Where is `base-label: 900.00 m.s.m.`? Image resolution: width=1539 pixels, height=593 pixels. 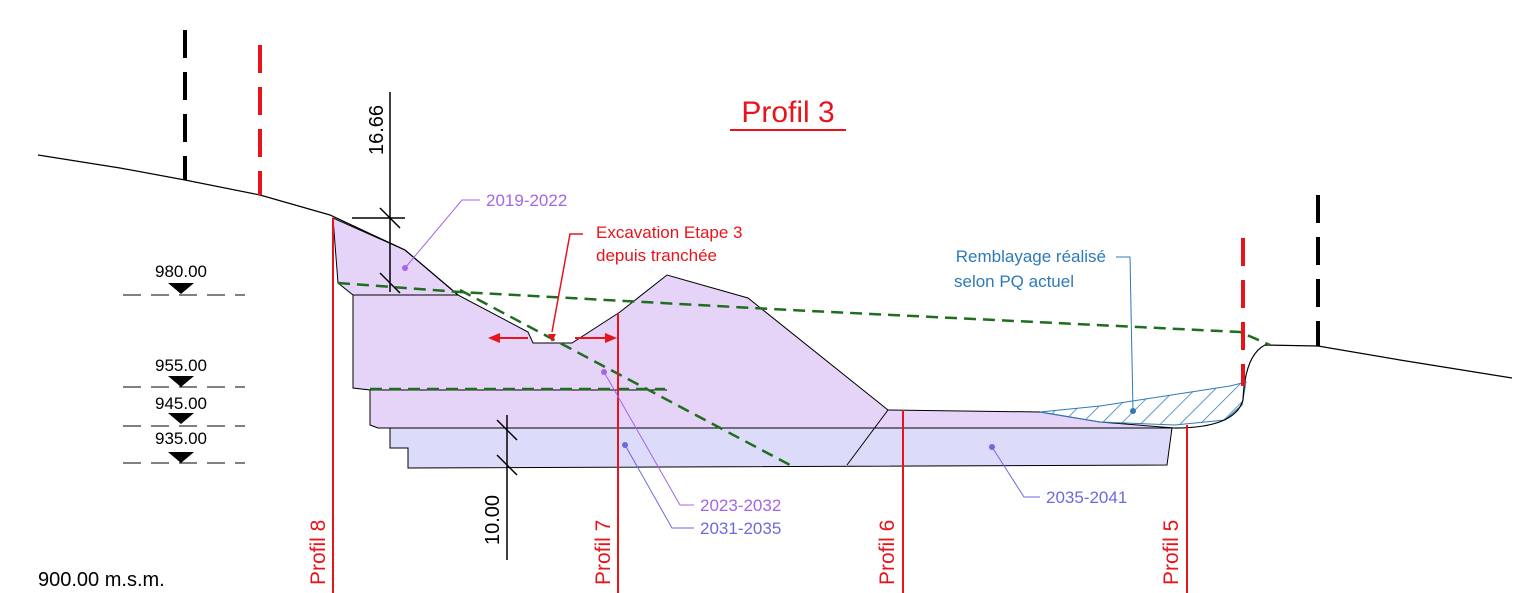
base-label: 900.00 m.s.m. is located at coordinates (101, 580).